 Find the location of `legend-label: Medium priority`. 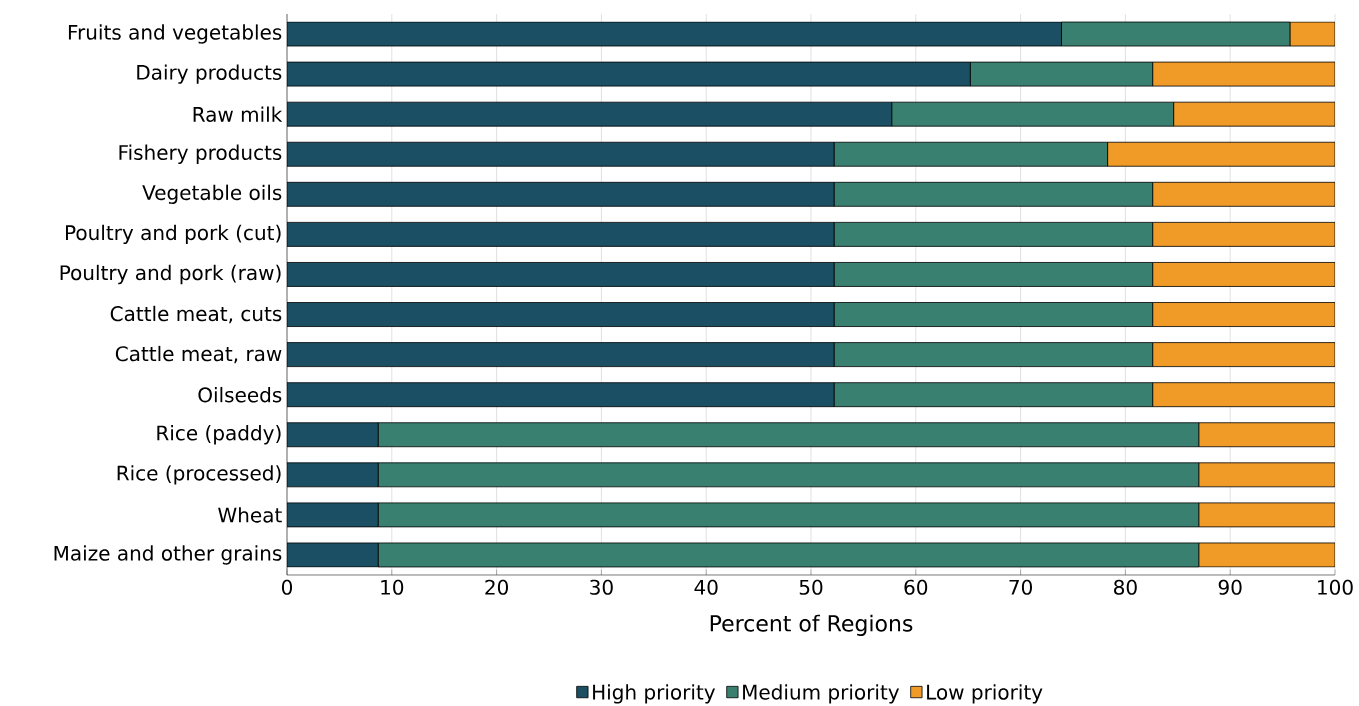

legend-label: Medium priority is located at coordinates (821, 694).